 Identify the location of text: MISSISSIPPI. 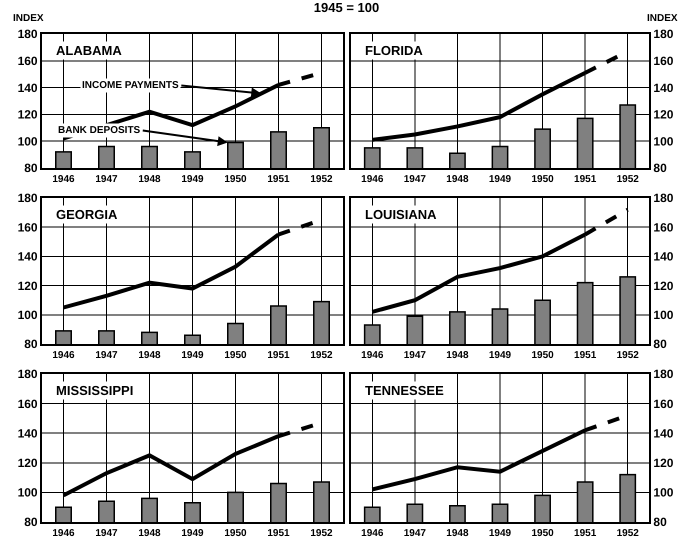
(95, 390).